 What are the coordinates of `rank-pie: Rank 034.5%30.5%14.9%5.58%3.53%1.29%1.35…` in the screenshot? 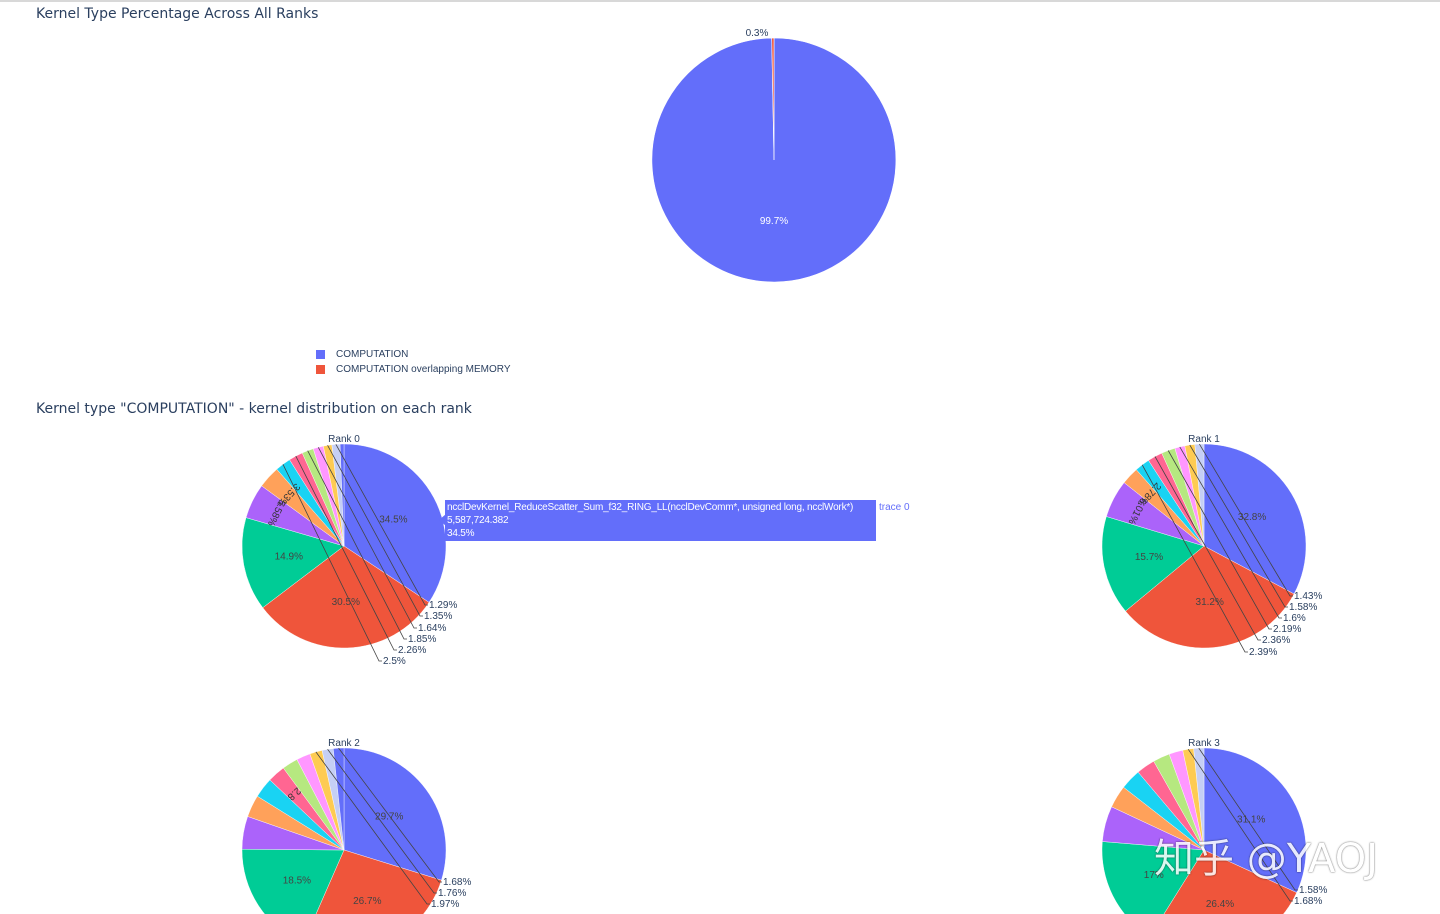 It's located at (349, 550).